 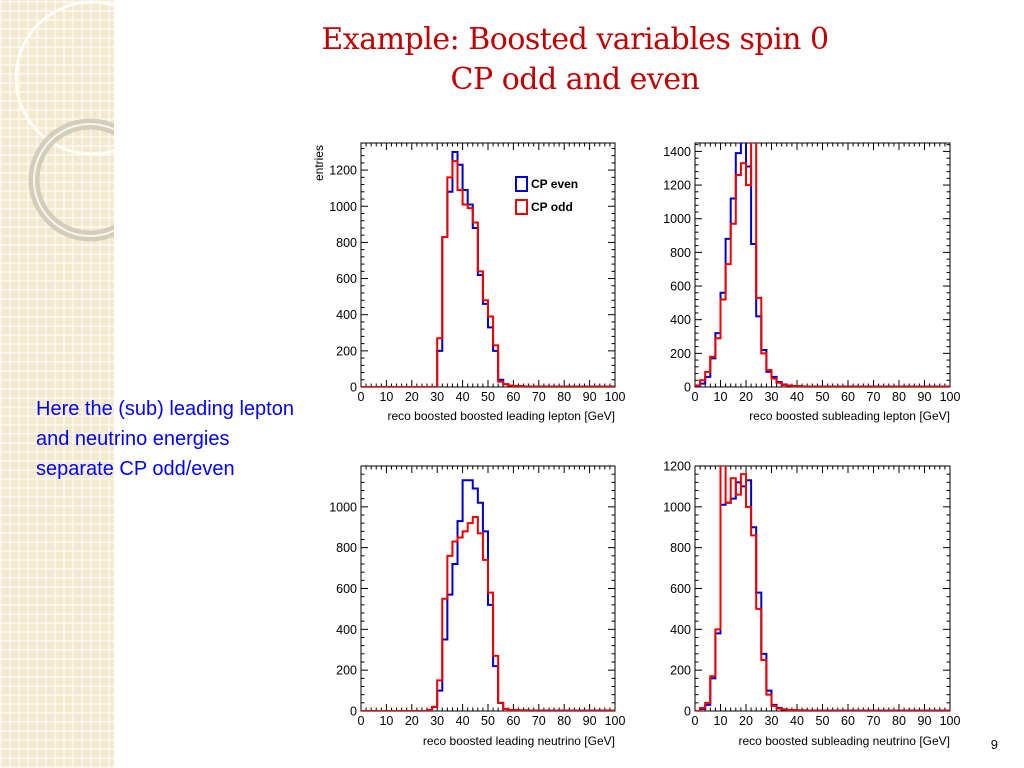 What do you see at coordinates (575, 79) in the screenshot?
I see `title-line-2: CP odd and even` at bounding box center [575, 79].